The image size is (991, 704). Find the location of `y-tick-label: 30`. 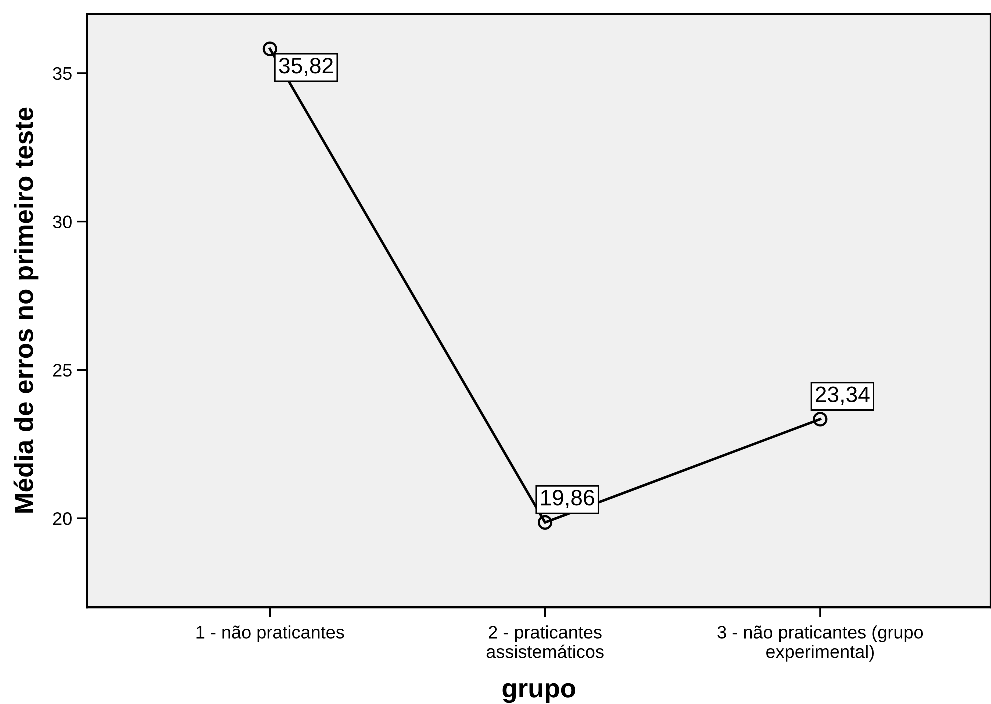

y-tick-label: 30 is located at coordinates (62, 222).